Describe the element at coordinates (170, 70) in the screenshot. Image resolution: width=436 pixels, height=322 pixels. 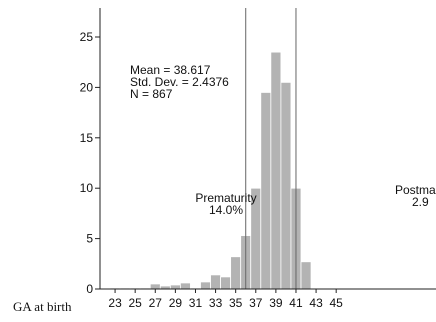
I see `stat-mean: Mean = 38.617` at that location.